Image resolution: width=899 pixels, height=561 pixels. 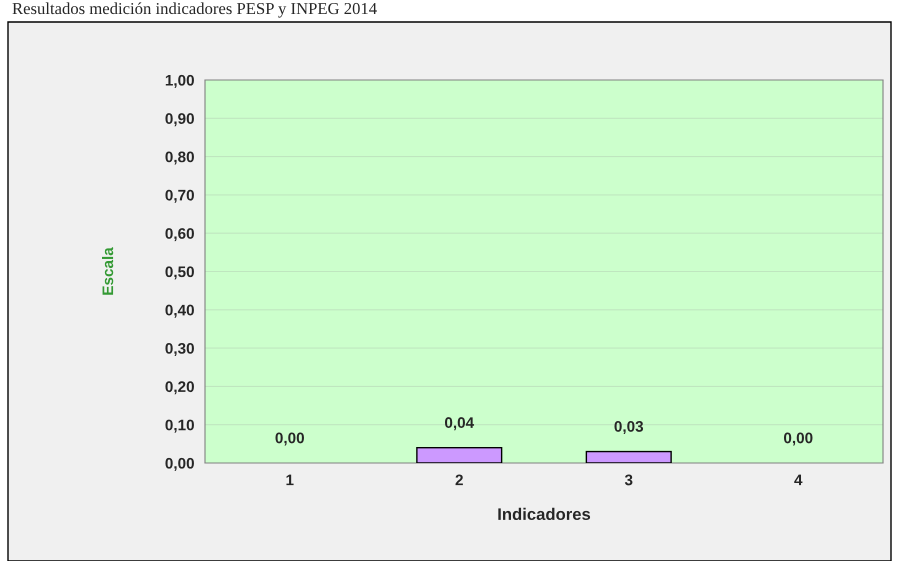 What do you see at coordinates (544, 514) in the screenshot?
I see `x-axis-title: Indicadores` at bounding box center [544, 514].